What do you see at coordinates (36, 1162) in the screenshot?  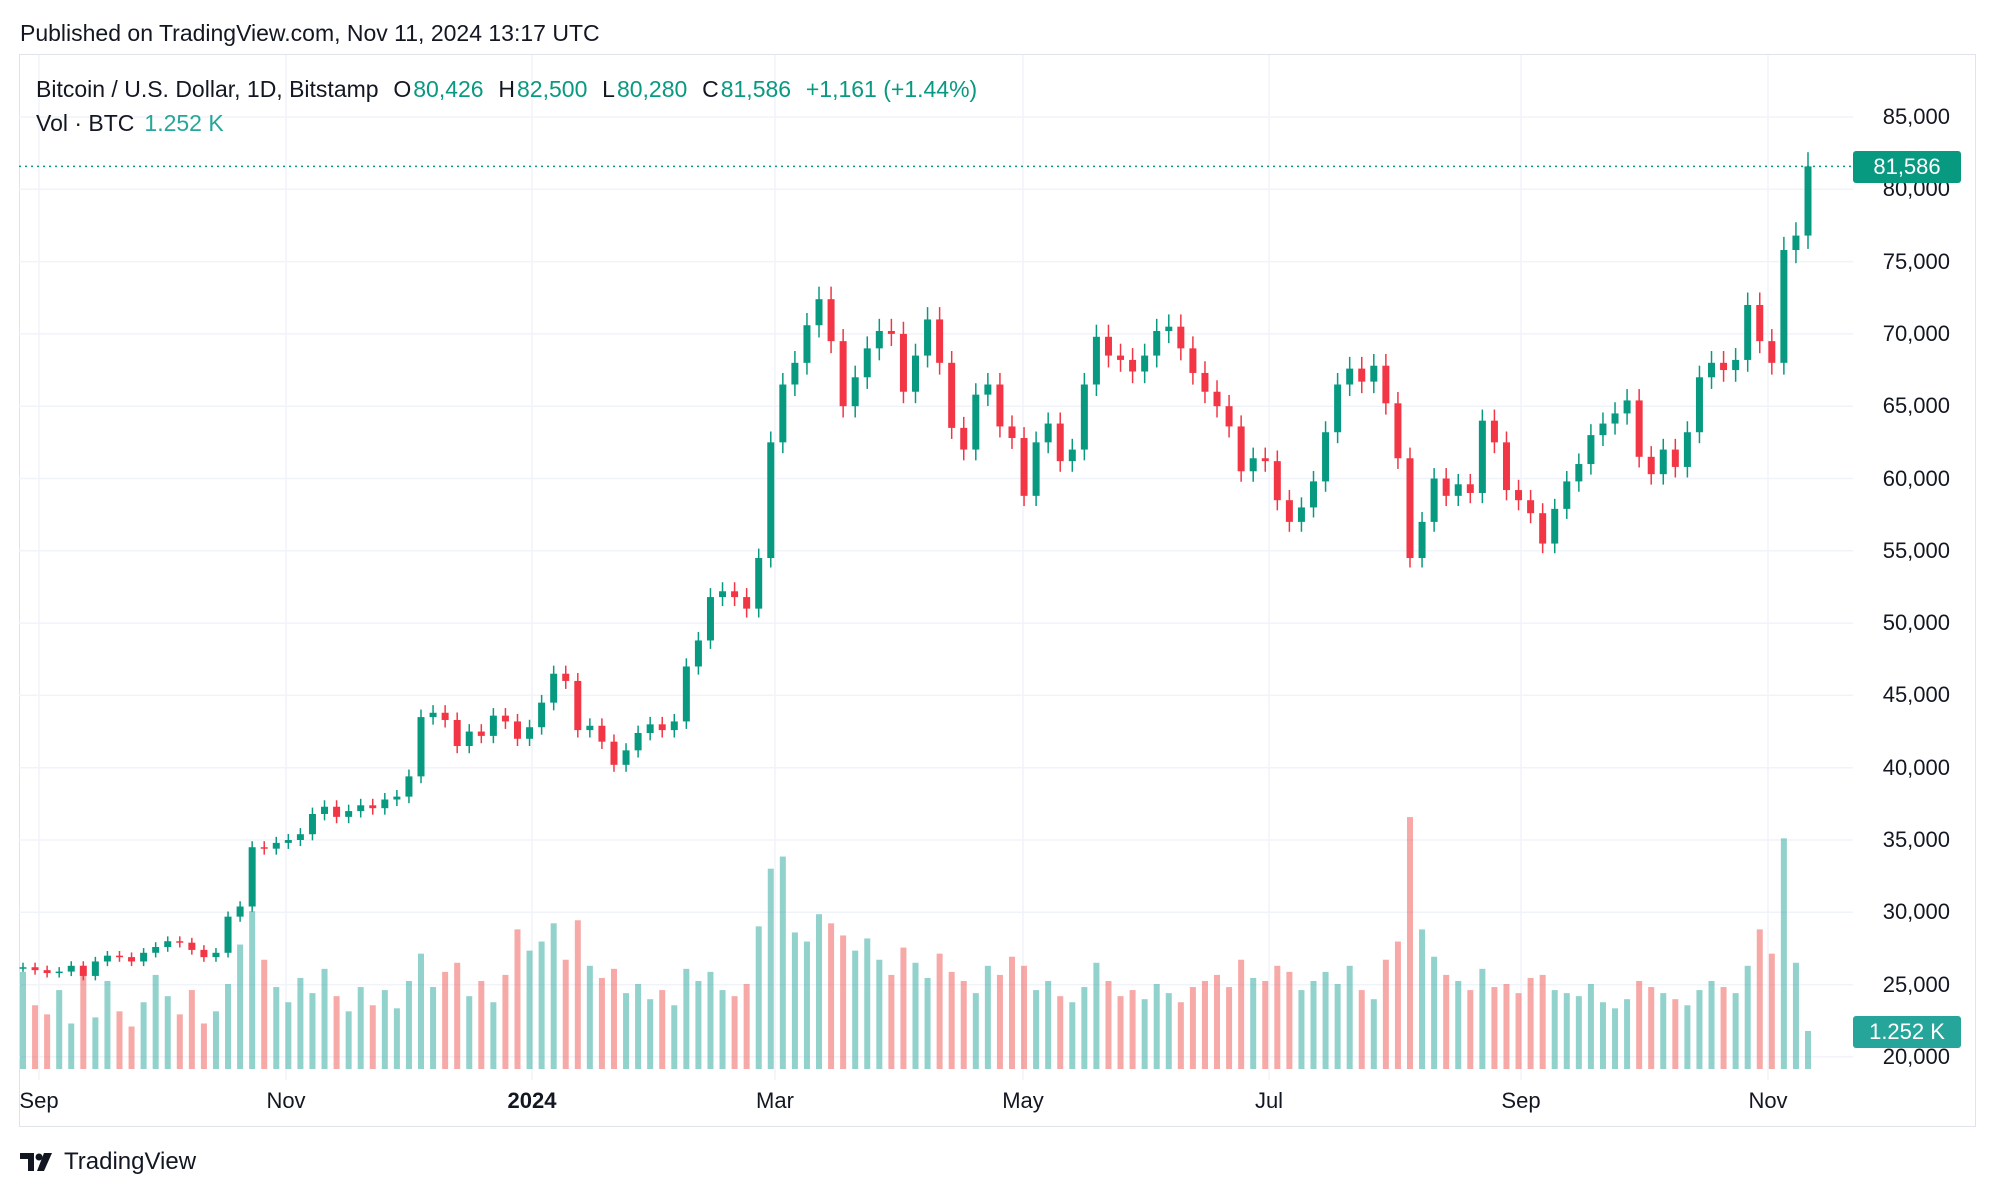 I see `tradingview-logo-icon` at bounding box center [36, 1162].